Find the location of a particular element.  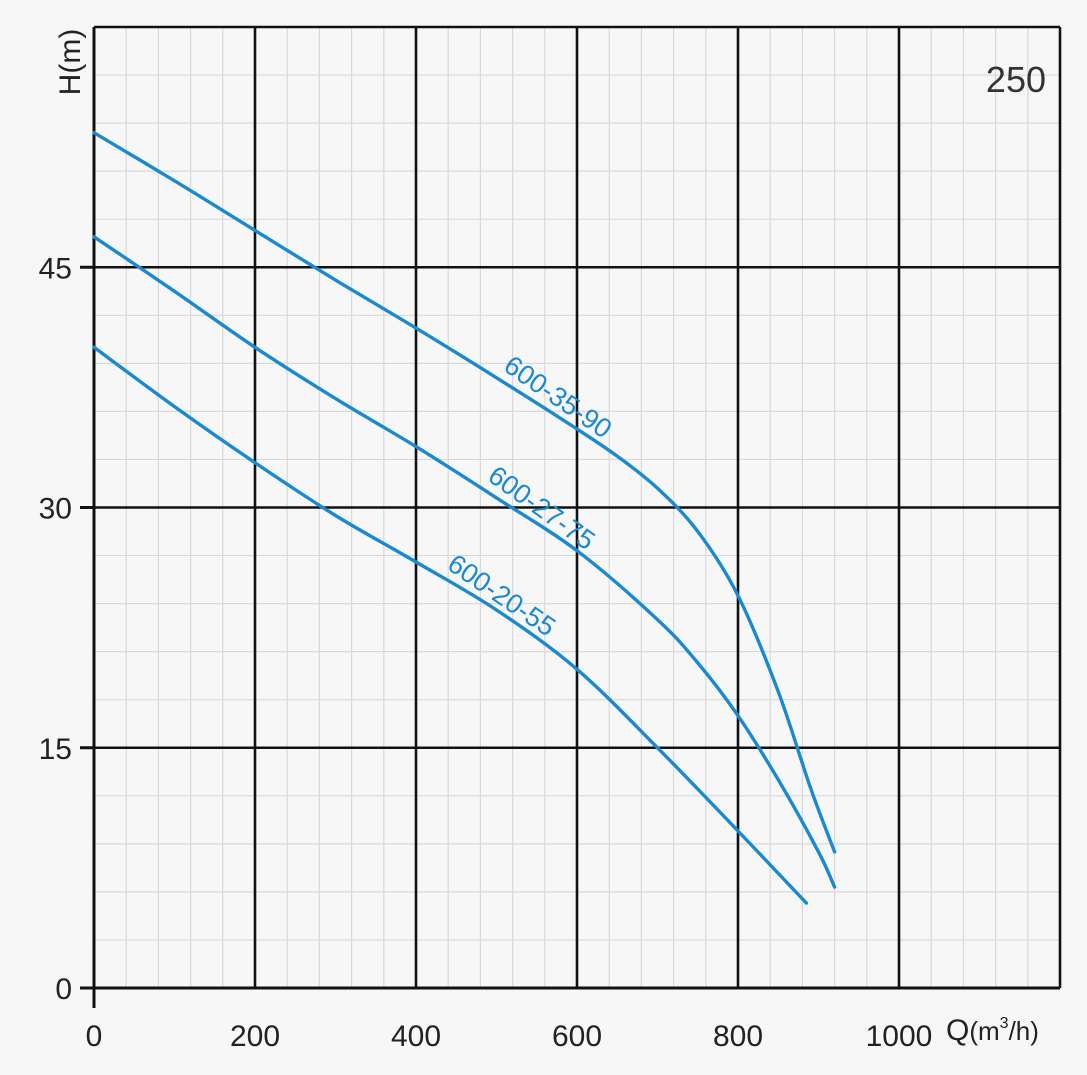

y-tick-label: 0 is located at coordinates (63, 989).